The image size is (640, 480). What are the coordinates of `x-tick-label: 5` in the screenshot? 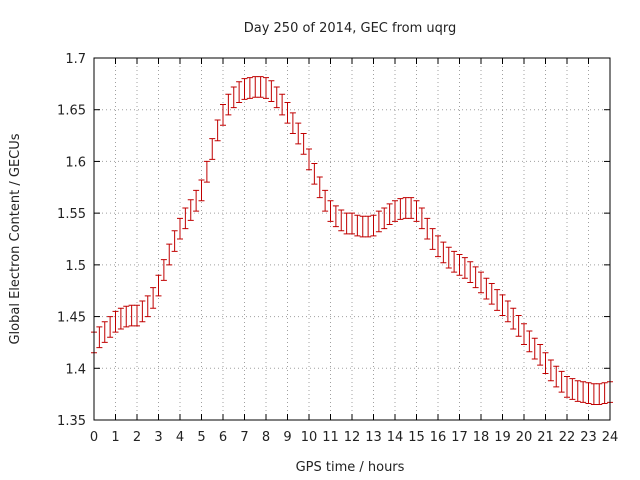 It's located at (201, 437).